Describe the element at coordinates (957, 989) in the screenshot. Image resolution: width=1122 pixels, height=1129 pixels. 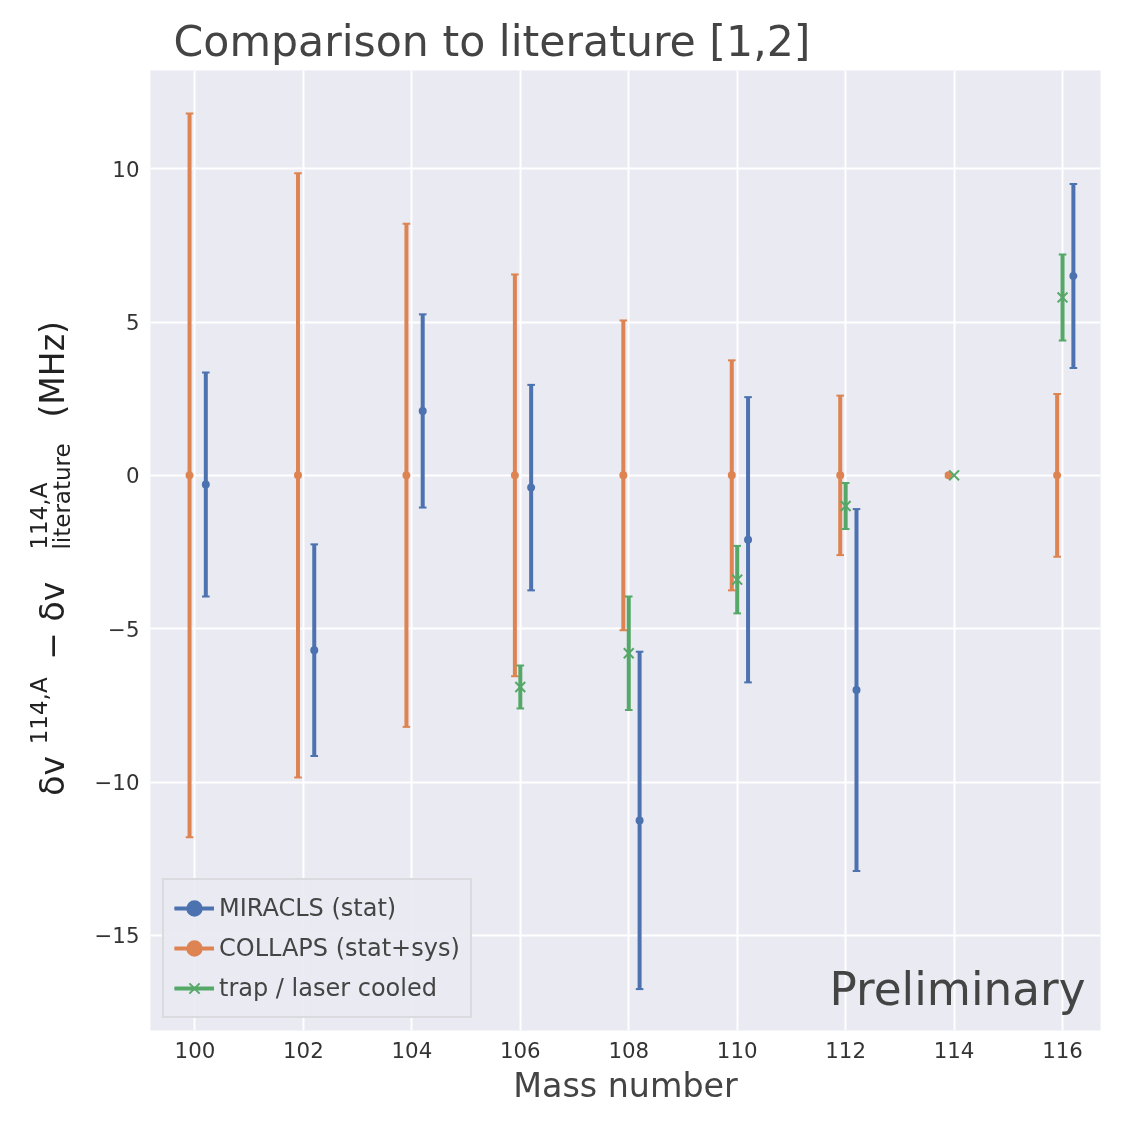
I see `annotation: Preliminary` at that location.